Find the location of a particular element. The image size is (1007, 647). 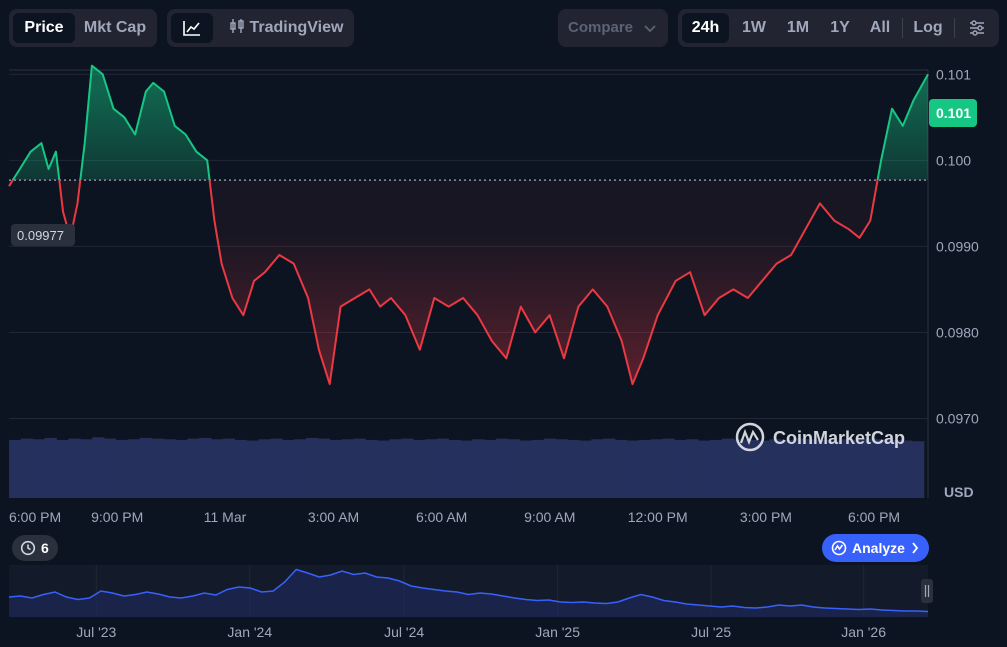

x-tick-label: 11 Mar is located at coordinates (225, 517).